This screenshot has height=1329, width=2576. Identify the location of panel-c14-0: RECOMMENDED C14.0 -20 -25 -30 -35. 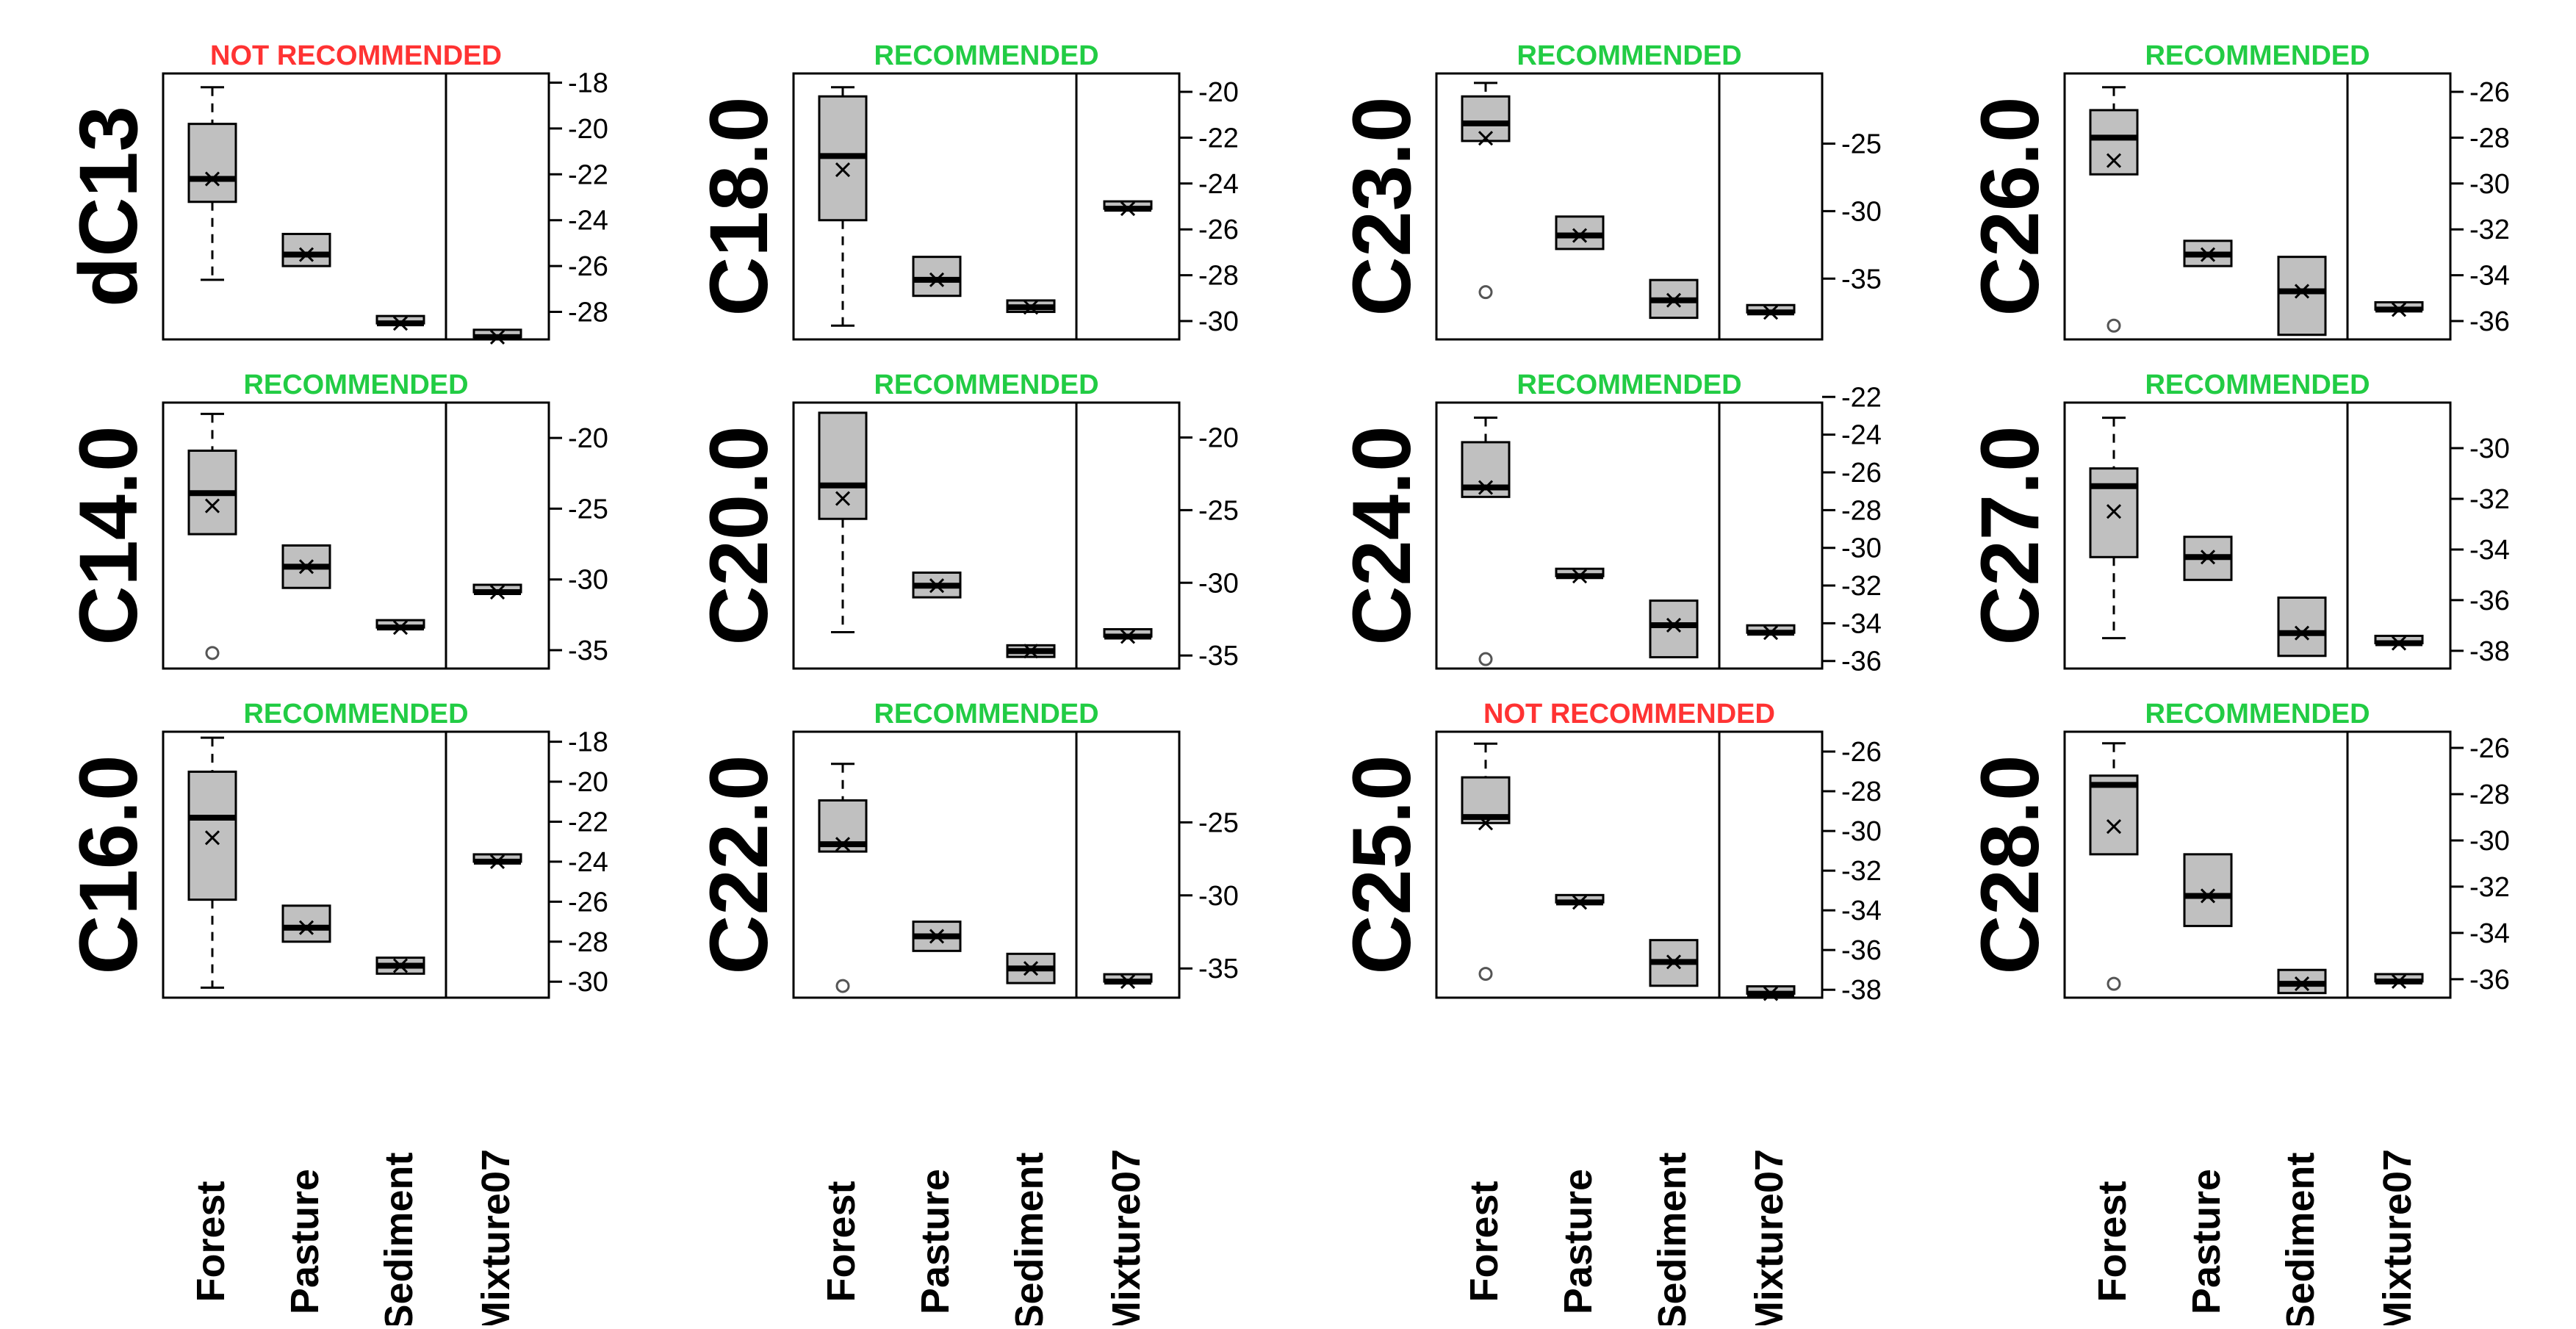
(335, 520).